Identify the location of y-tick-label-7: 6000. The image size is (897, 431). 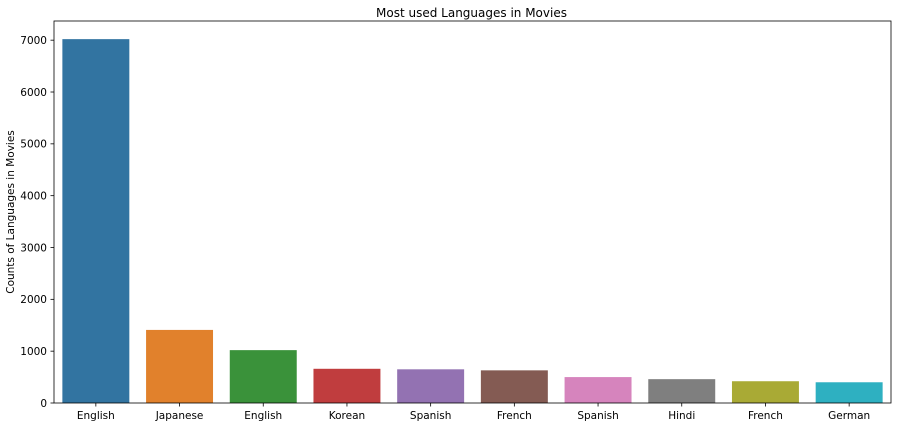
(33, 93).